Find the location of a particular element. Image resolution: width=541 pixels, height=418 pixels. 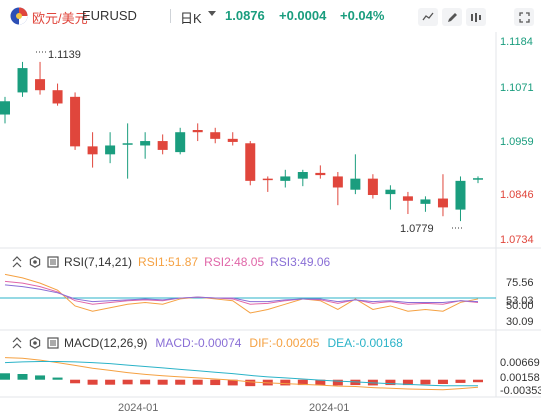

macd-layer is located at coordinates (241, 374).